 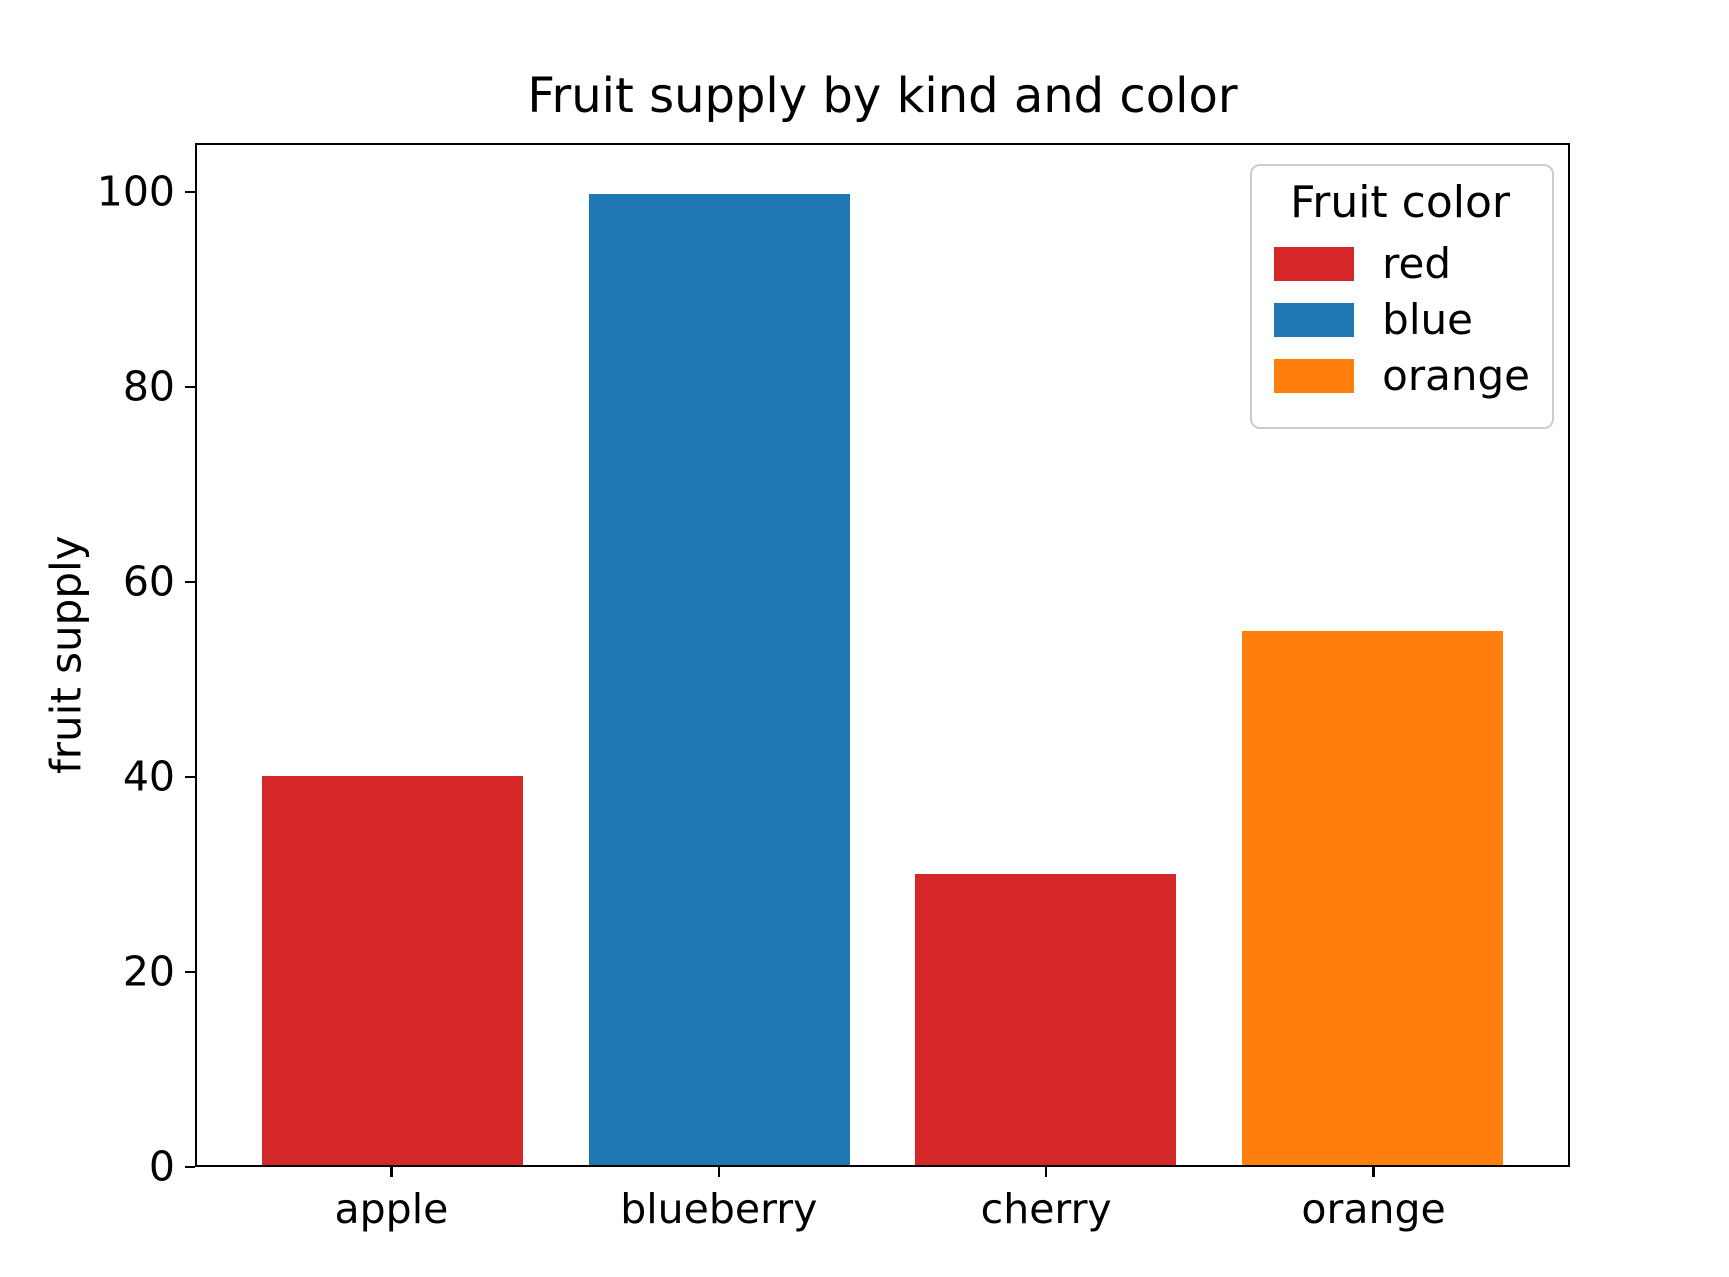 What do you see at coordinates (393, 970) in the screenshot?
I see `bar-apple` at bounding box center [393, 970].